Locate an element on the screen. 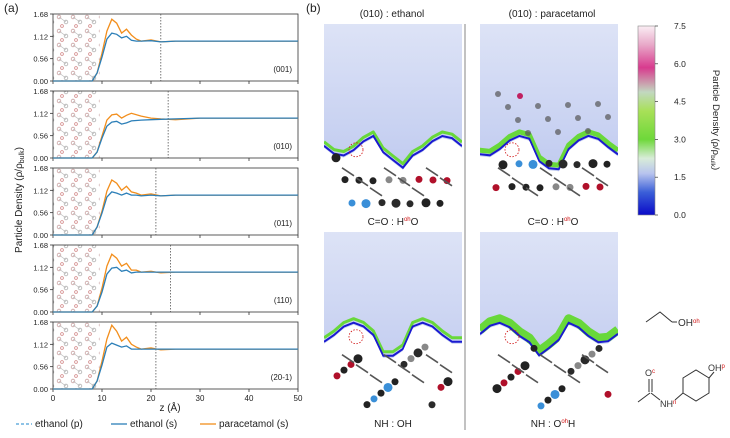 The height and width of the screenshot is (438, 730). x-tick-label: 30 is located at coordinates (200, 398).